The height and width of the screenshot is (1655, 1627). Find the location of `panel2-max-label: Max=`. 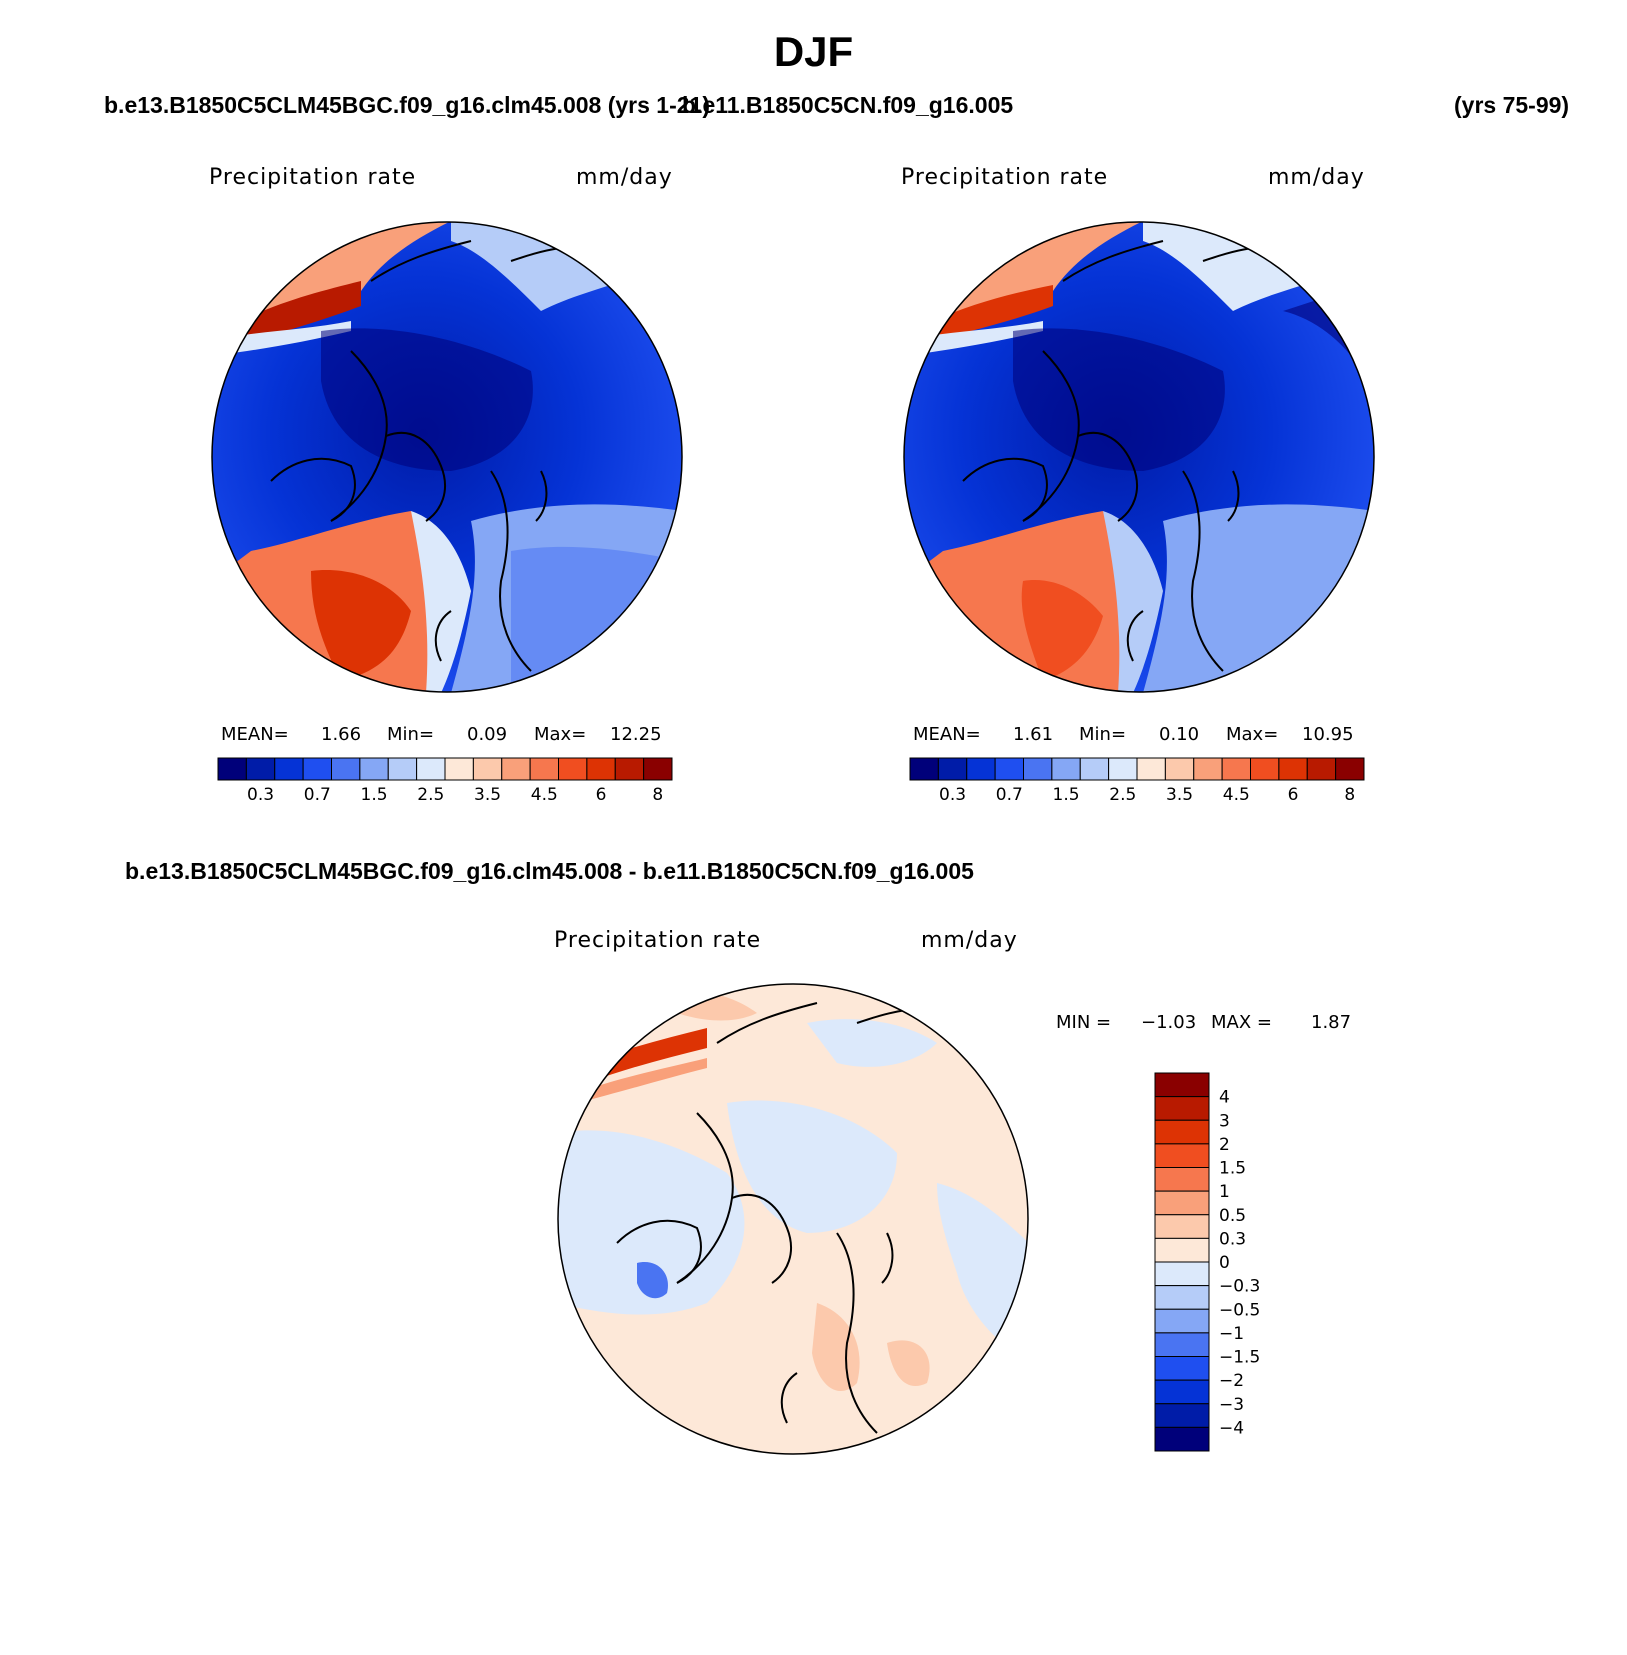

panel2-max-label: Max= is located at coordinates (1252, 734).